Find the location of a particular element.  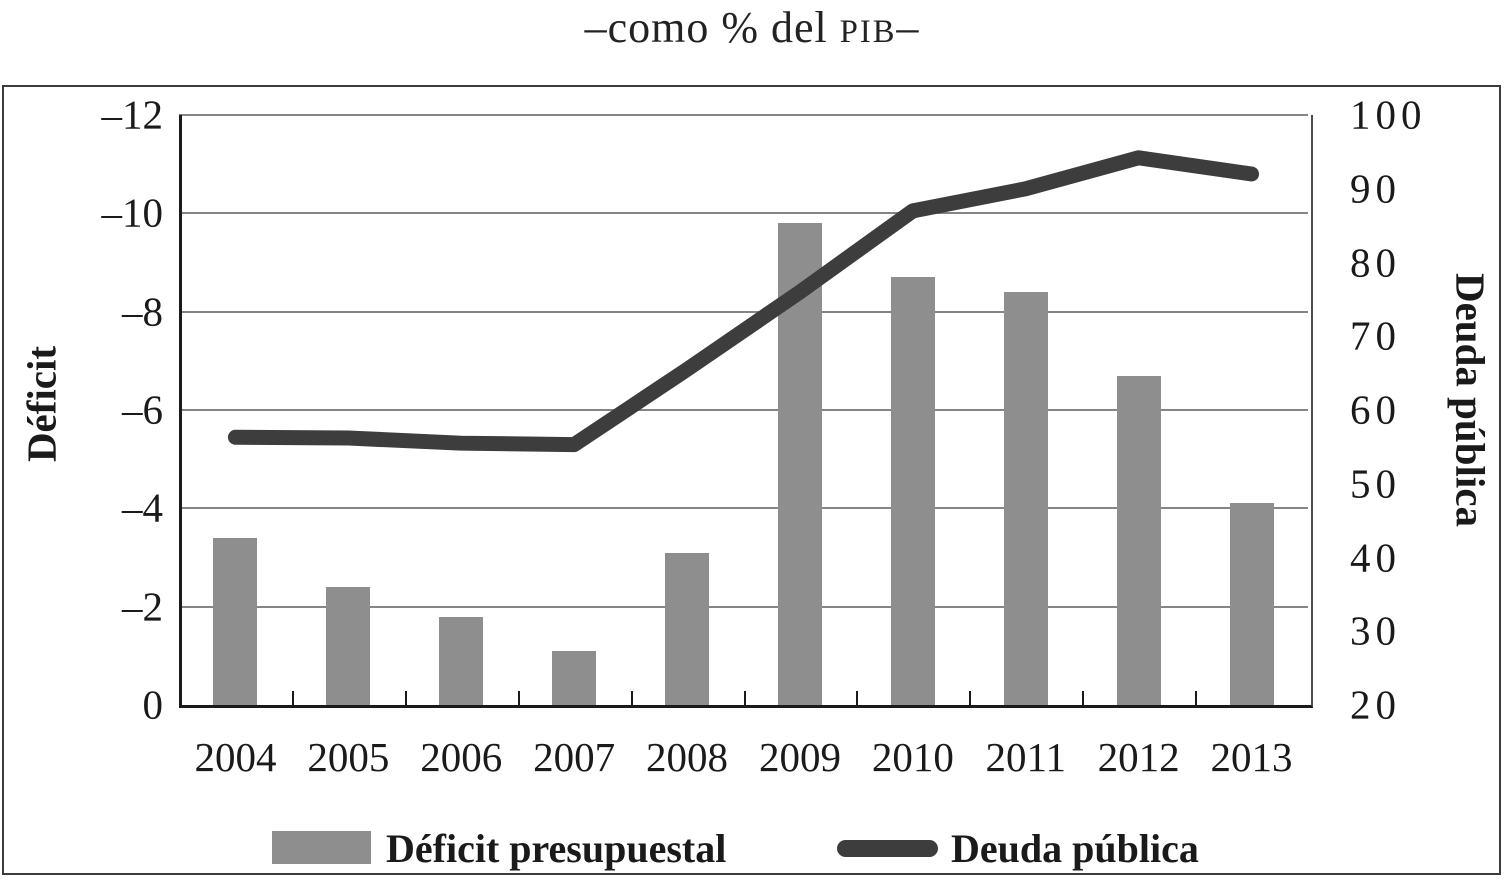

left-axis-tick-label: 0 is located at coordinates (153, 704).